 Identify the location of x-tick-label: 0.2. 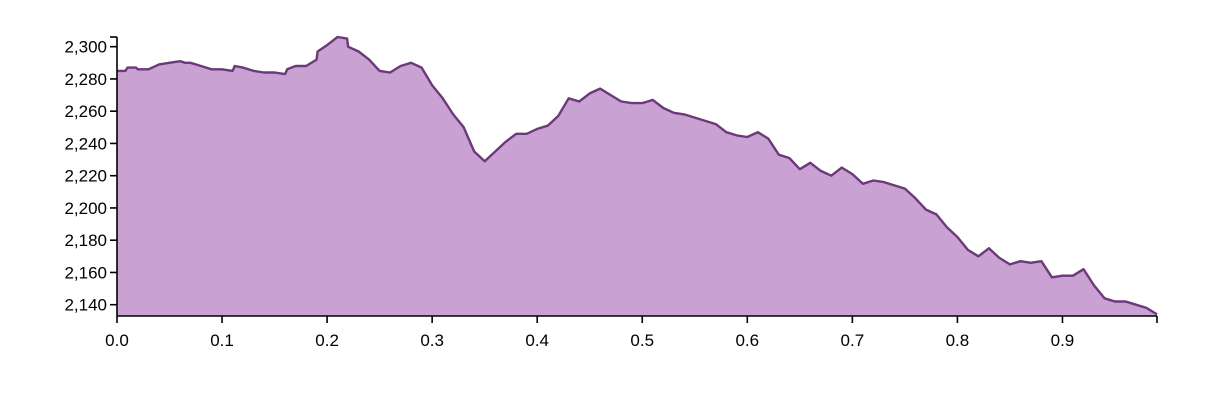
(327, 340).